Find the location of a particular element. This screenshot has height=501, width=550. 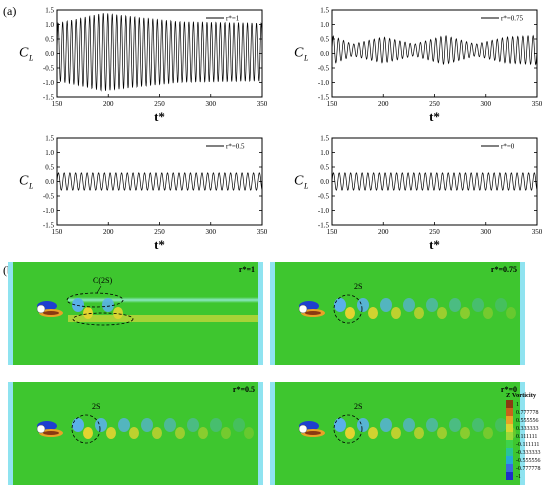

legend-label: r*=0 is located at coordinates (508, 147).